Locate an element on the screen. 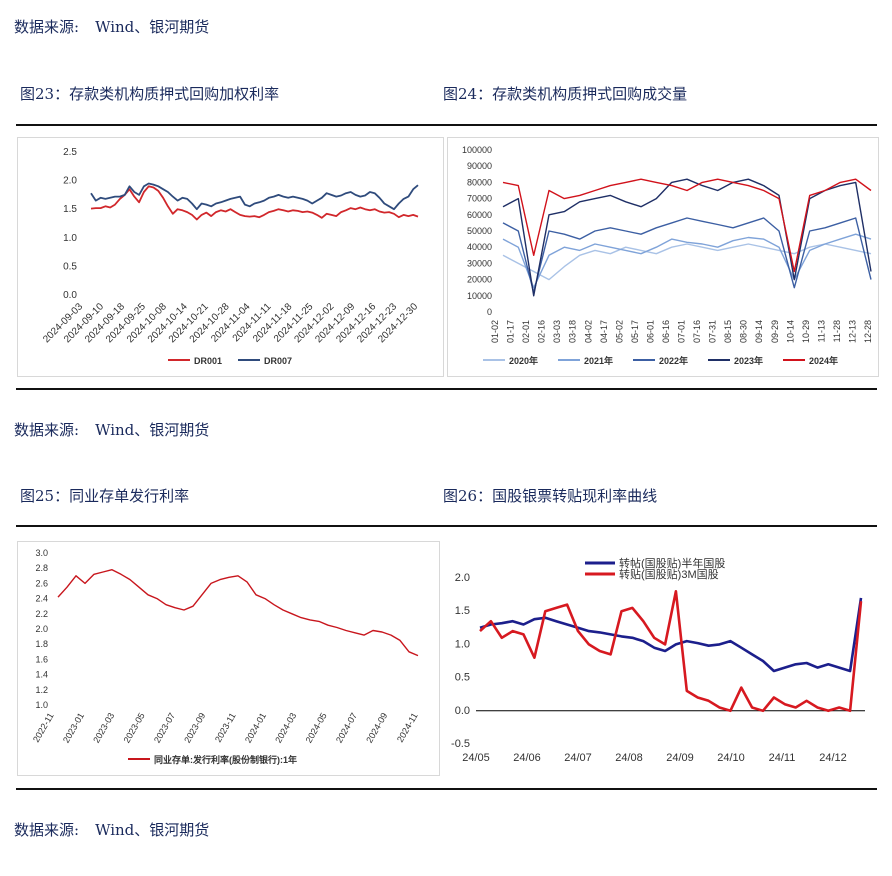  x-tick-label: 12-13 is located at coordinates (852, 331).